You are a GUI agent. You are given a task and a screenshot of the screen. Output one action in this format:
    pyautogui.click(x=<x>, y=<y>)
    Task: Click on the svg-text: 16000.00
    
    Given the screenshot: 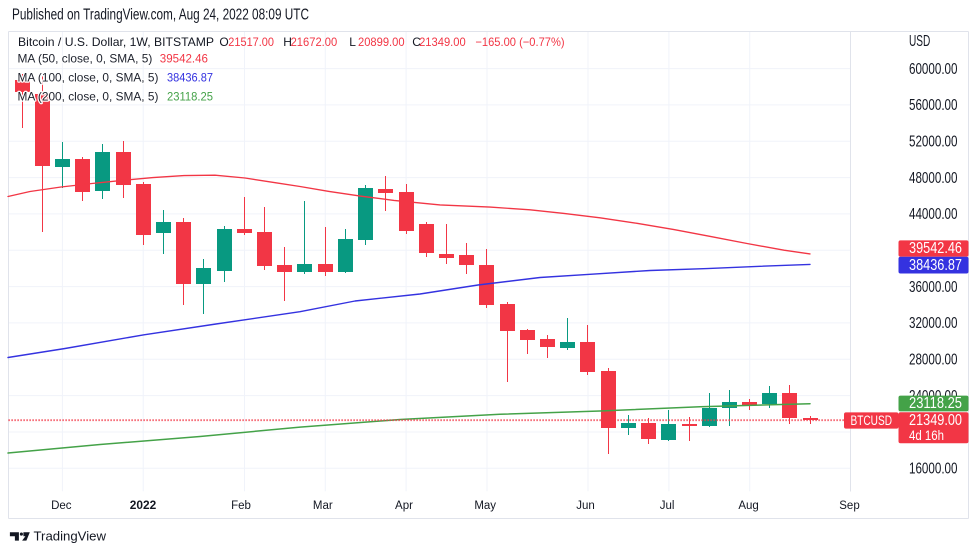 What is the action you would take?
    pyautogui.click(x=933, y=469)
    